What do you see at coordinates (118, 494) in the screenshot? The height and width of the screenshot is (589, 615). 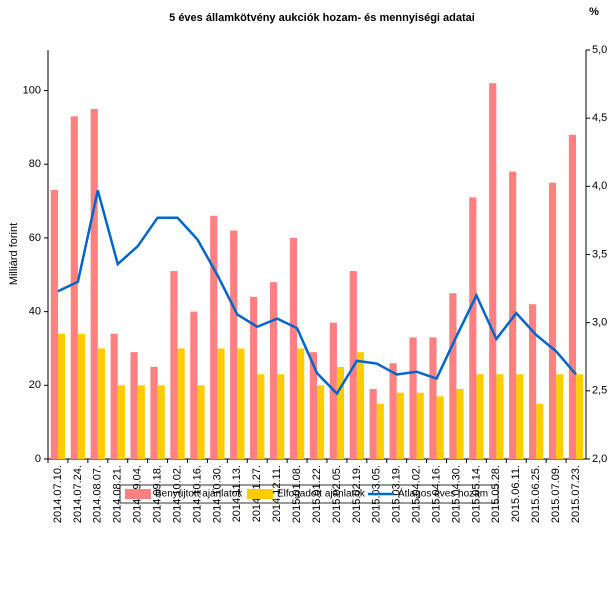 I see `x-tick-label: 2014.08.21.` at bounding box center [118, 494].